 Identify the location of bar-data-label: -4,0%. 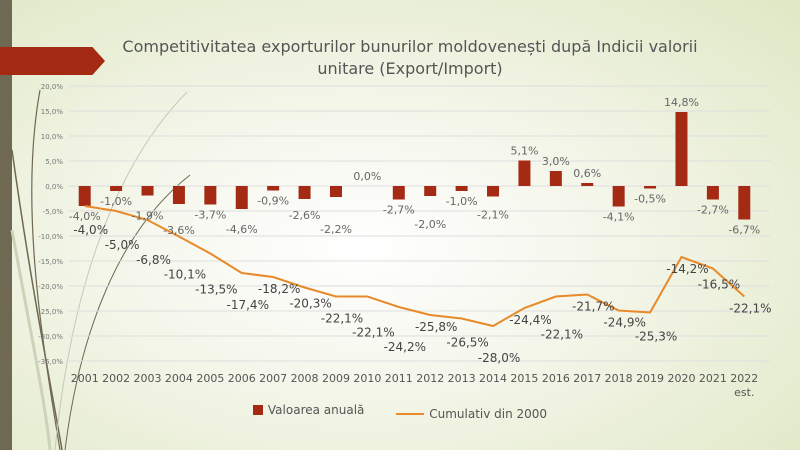
(85, 216).